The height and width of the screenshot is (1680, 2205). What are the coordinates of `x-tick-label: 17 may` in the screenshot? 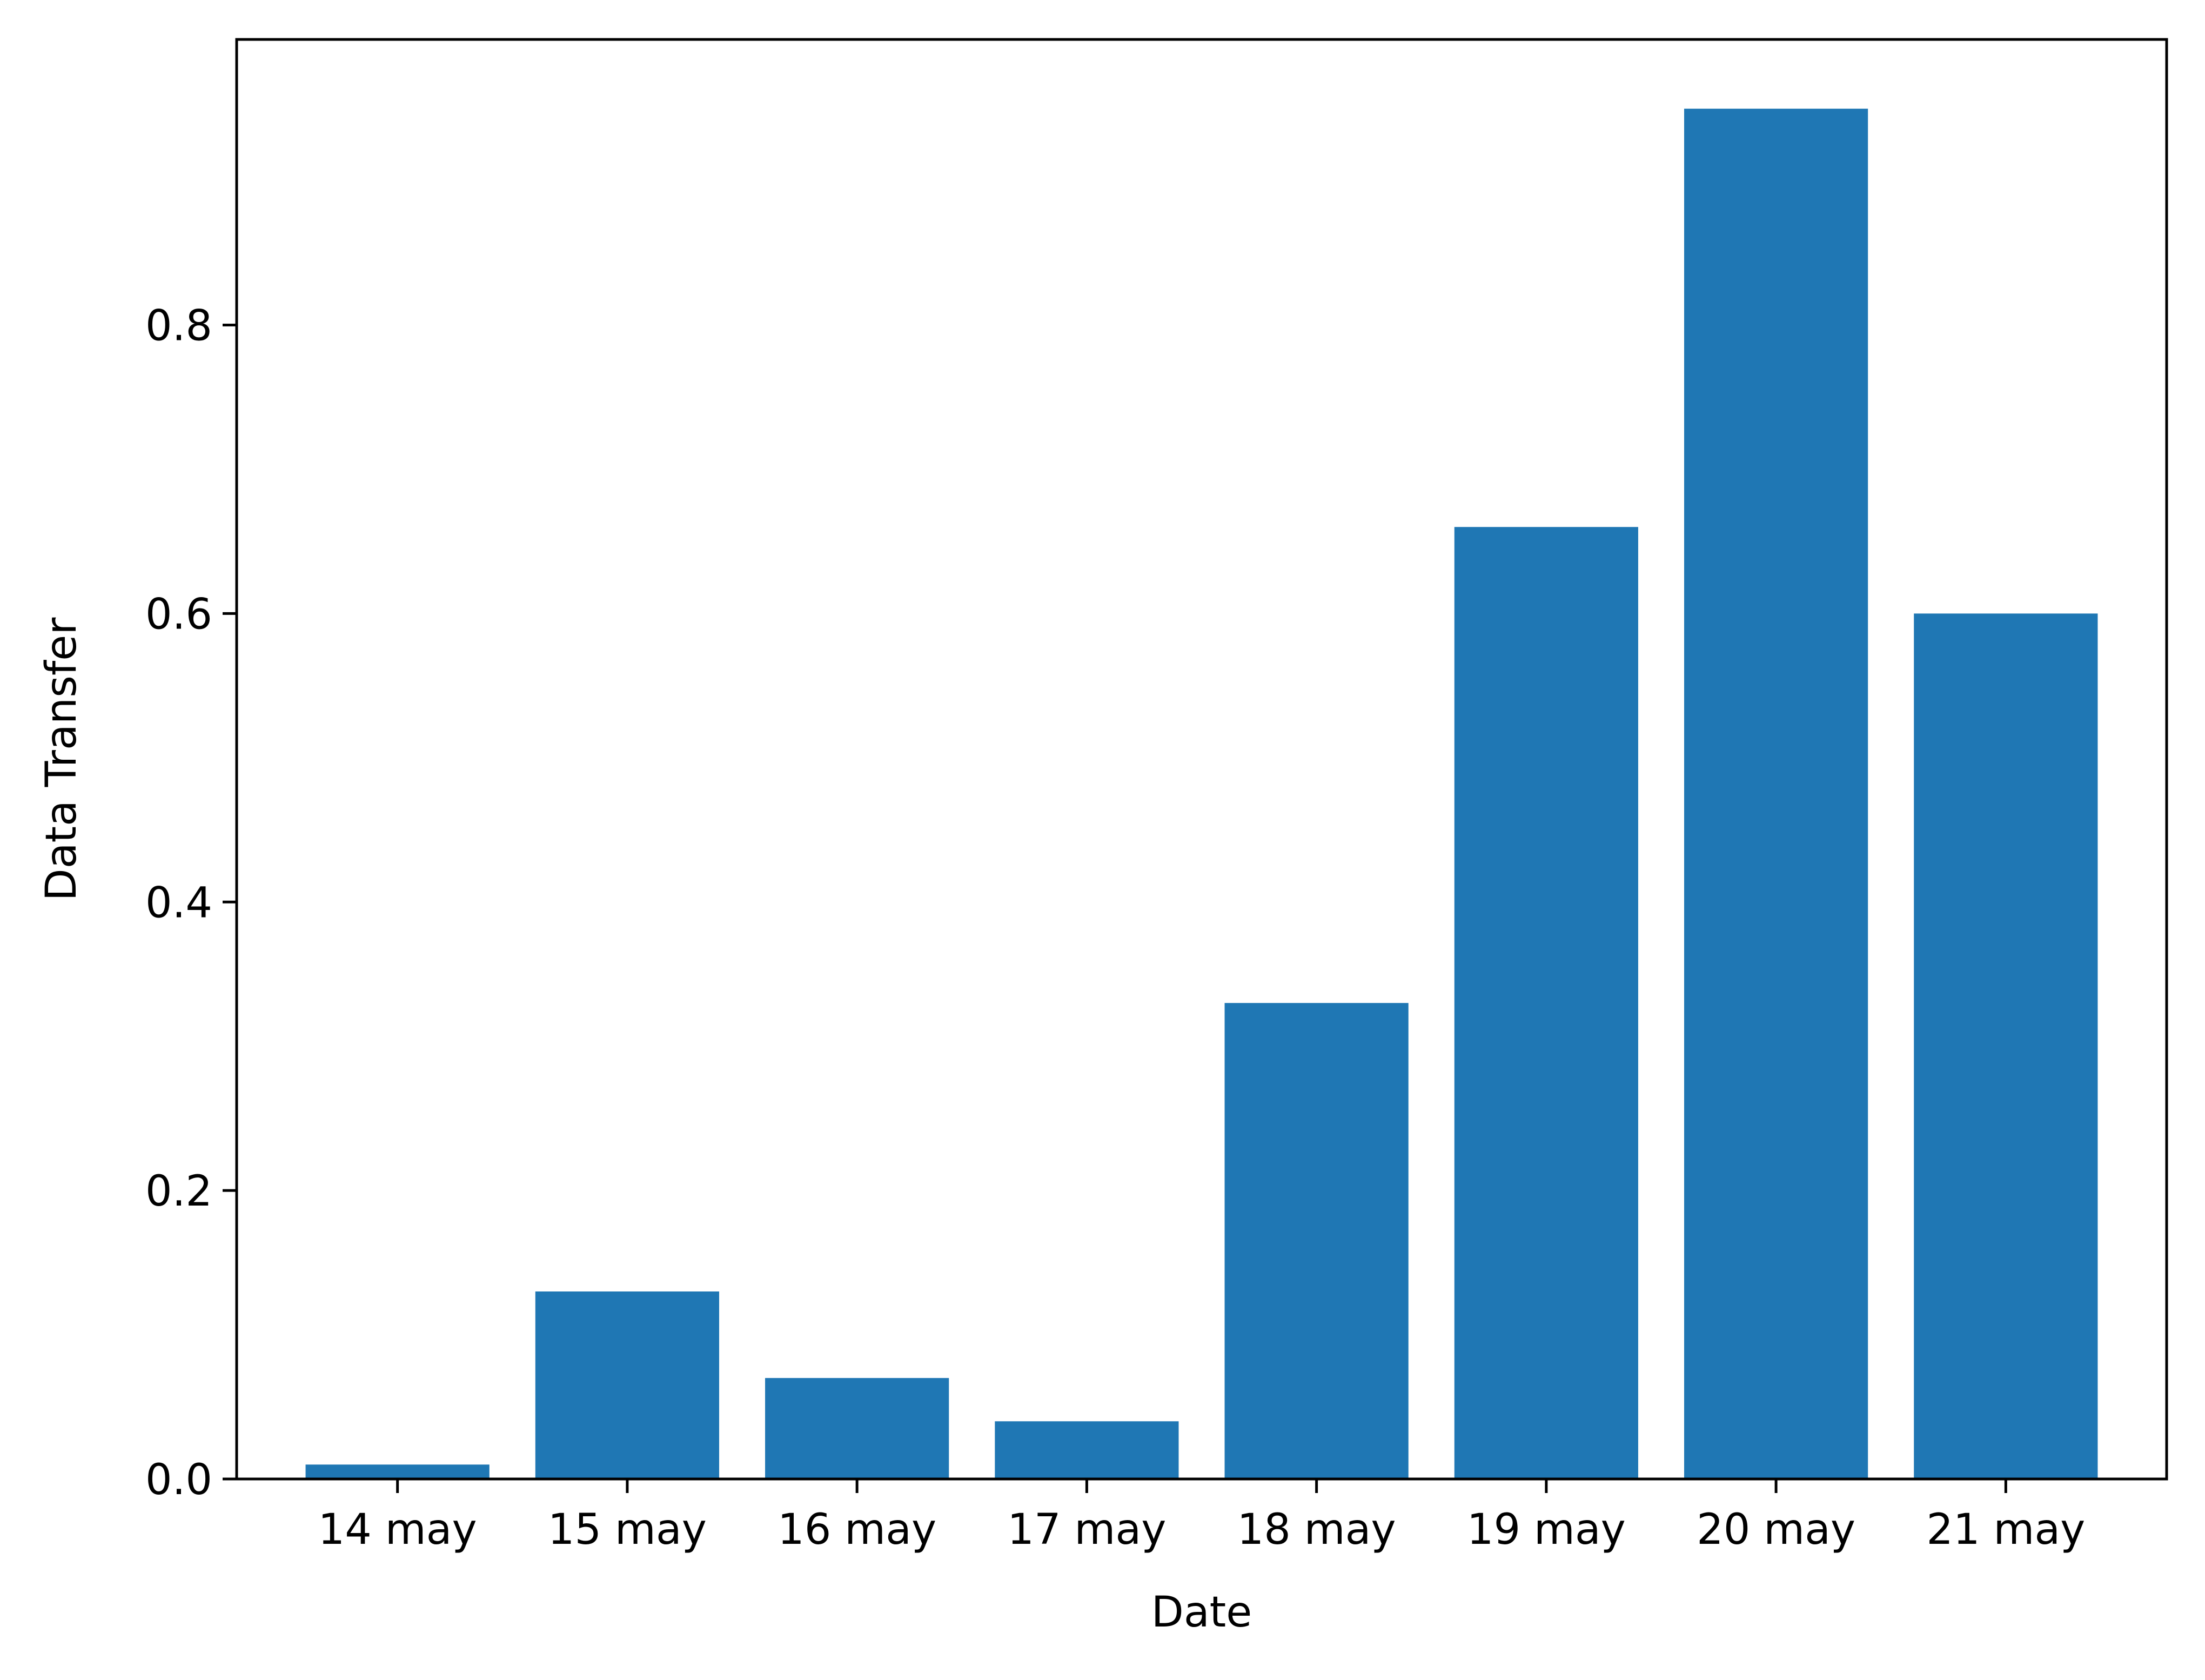 It's located at (1086, 1530).